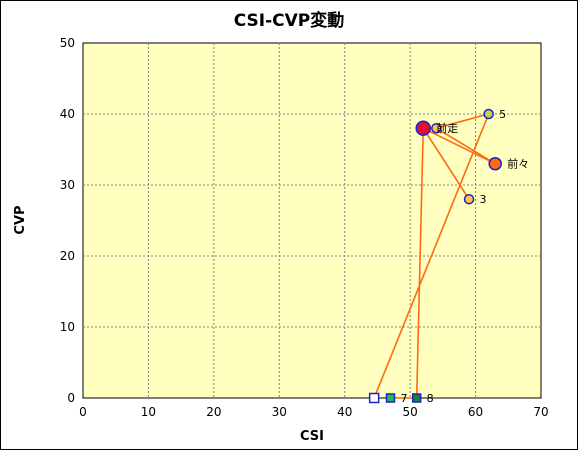 This screenshot has width=578, height=450. I want to click on x-tick-label: 30, so click(279, 412).